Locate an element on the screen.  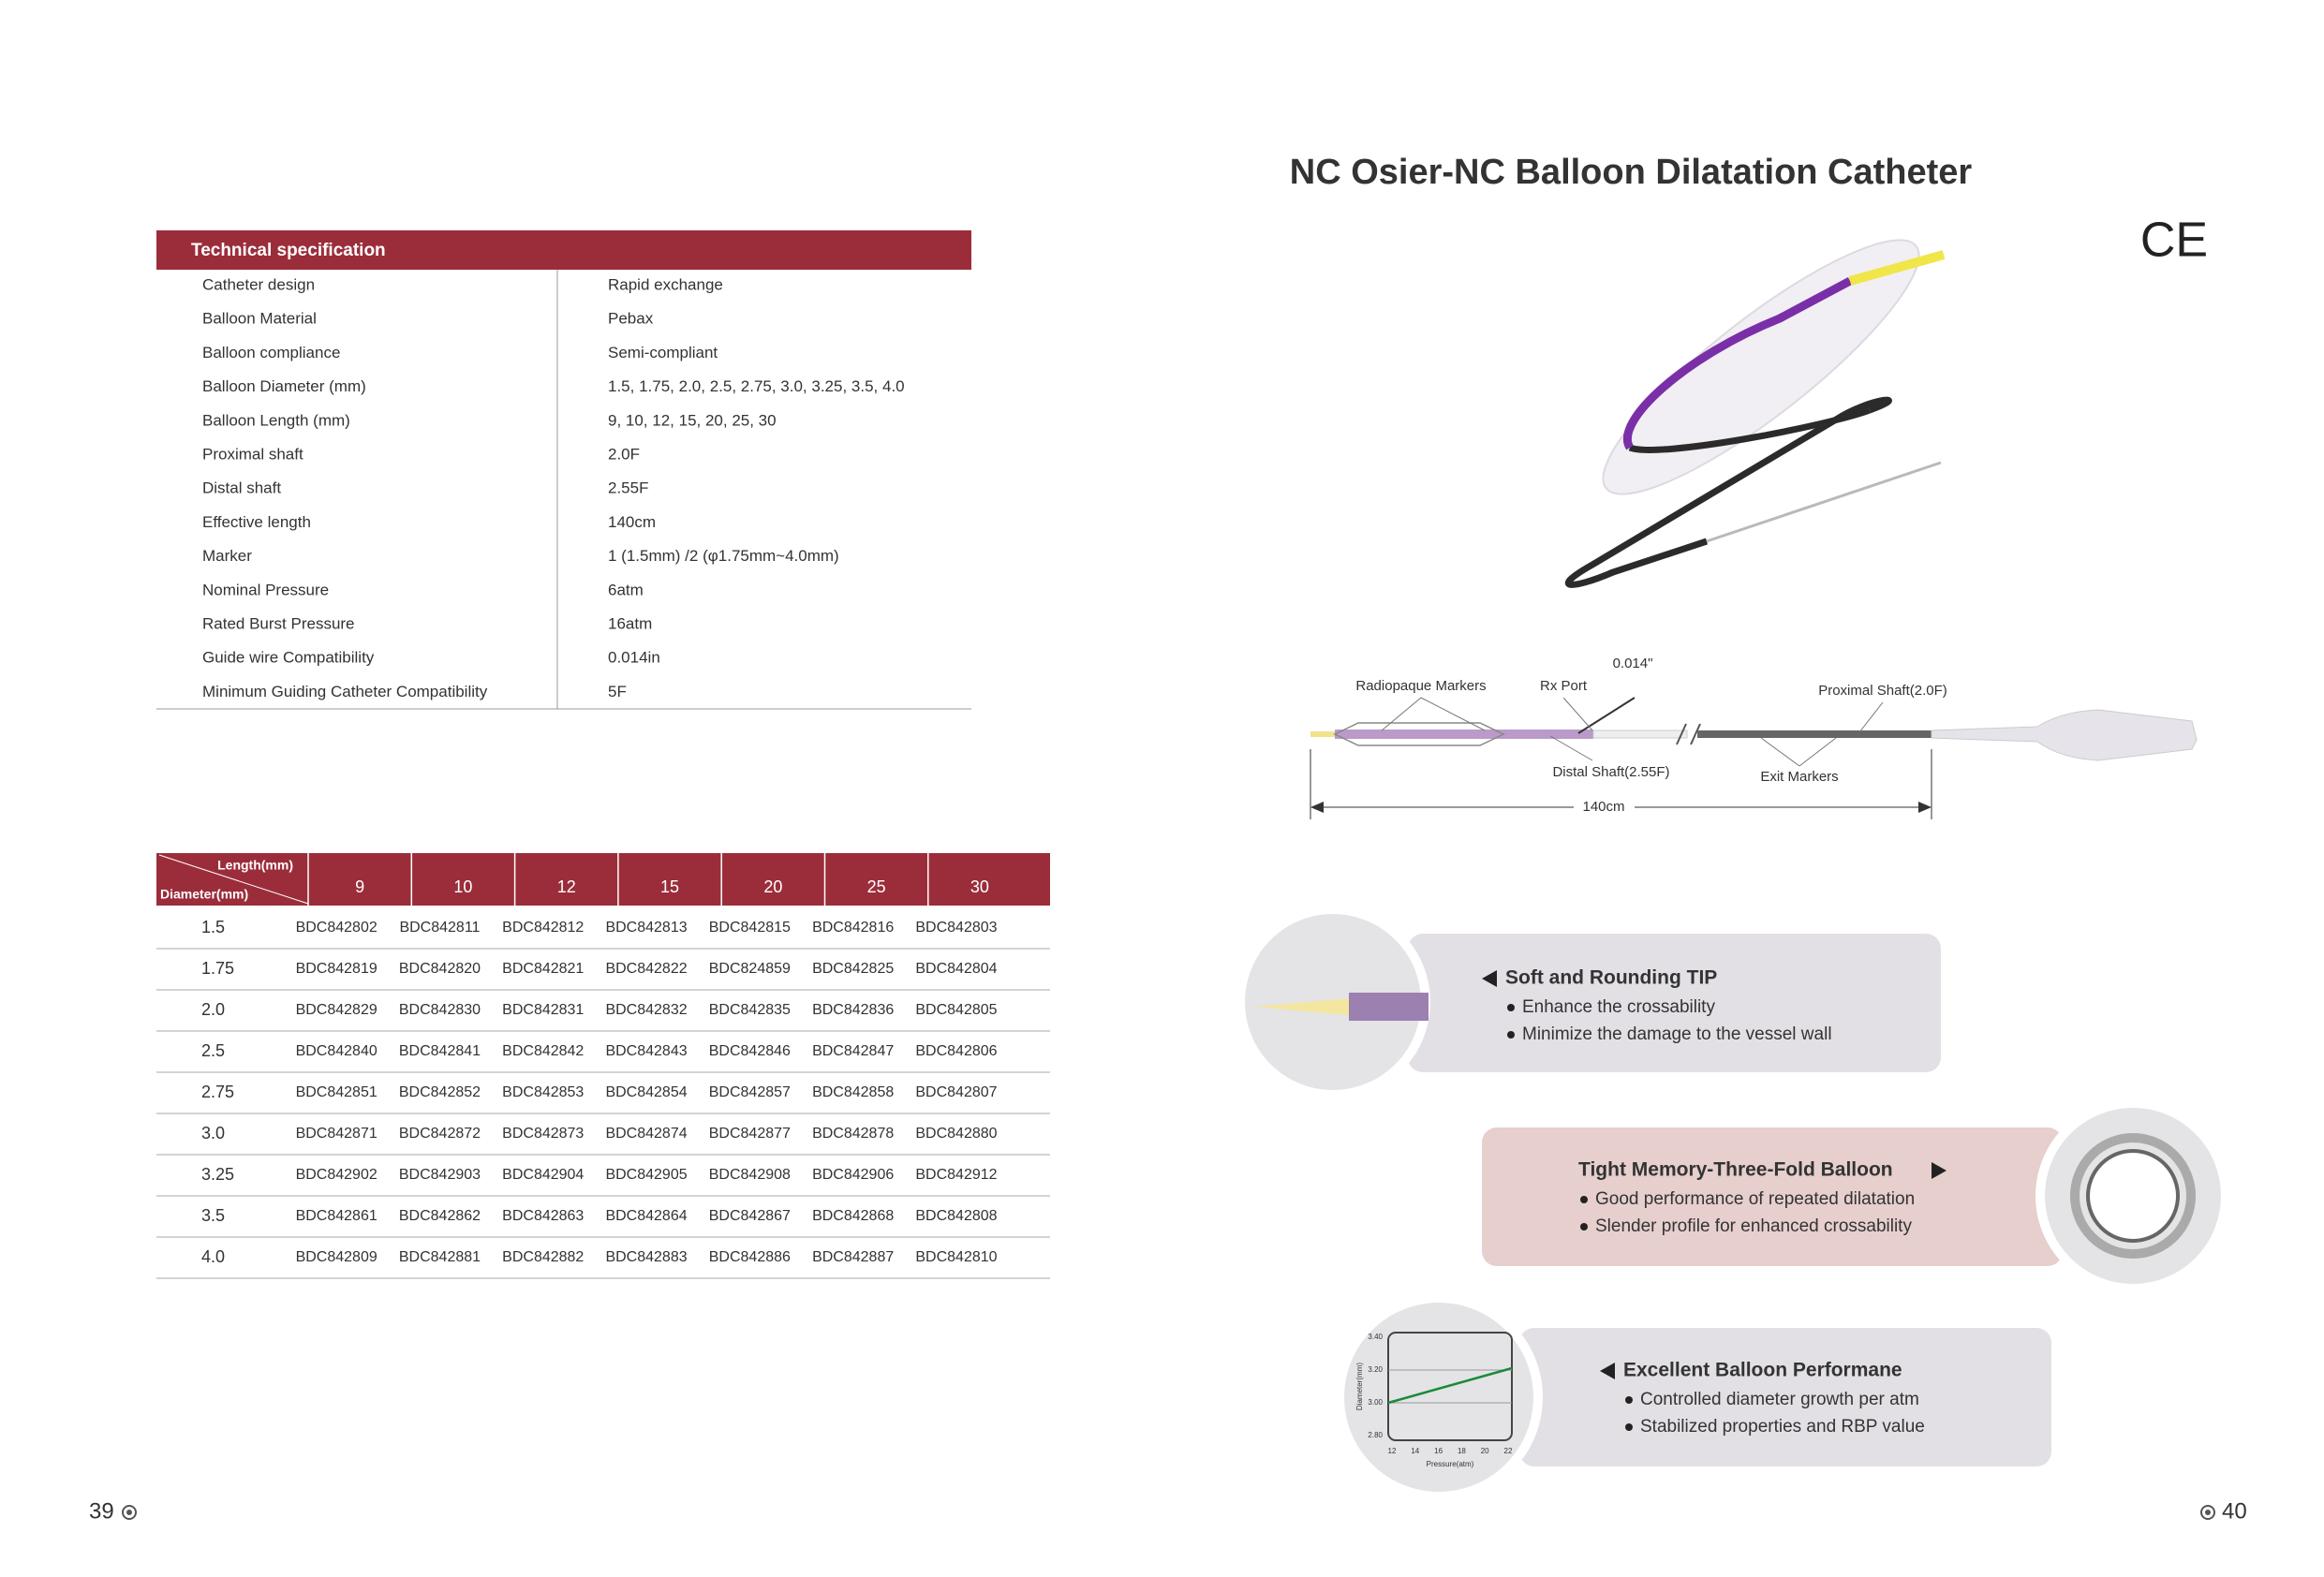
spec-value: 5F is located at coordinates (618, 691).